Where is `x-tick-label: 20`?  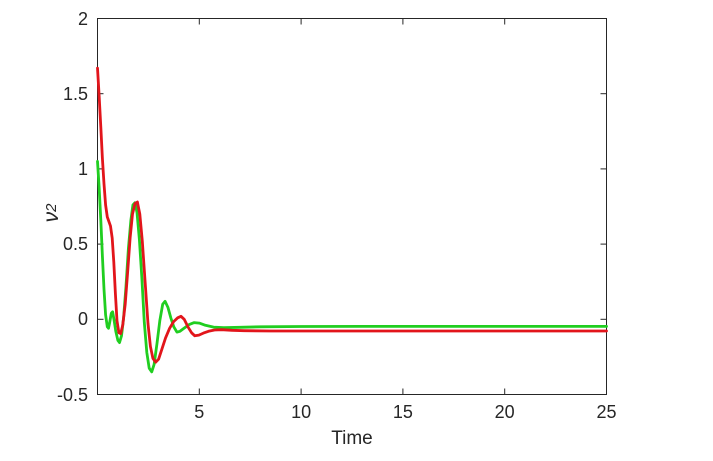 x-tick-label: 20 is located at coordinates (504, 412).